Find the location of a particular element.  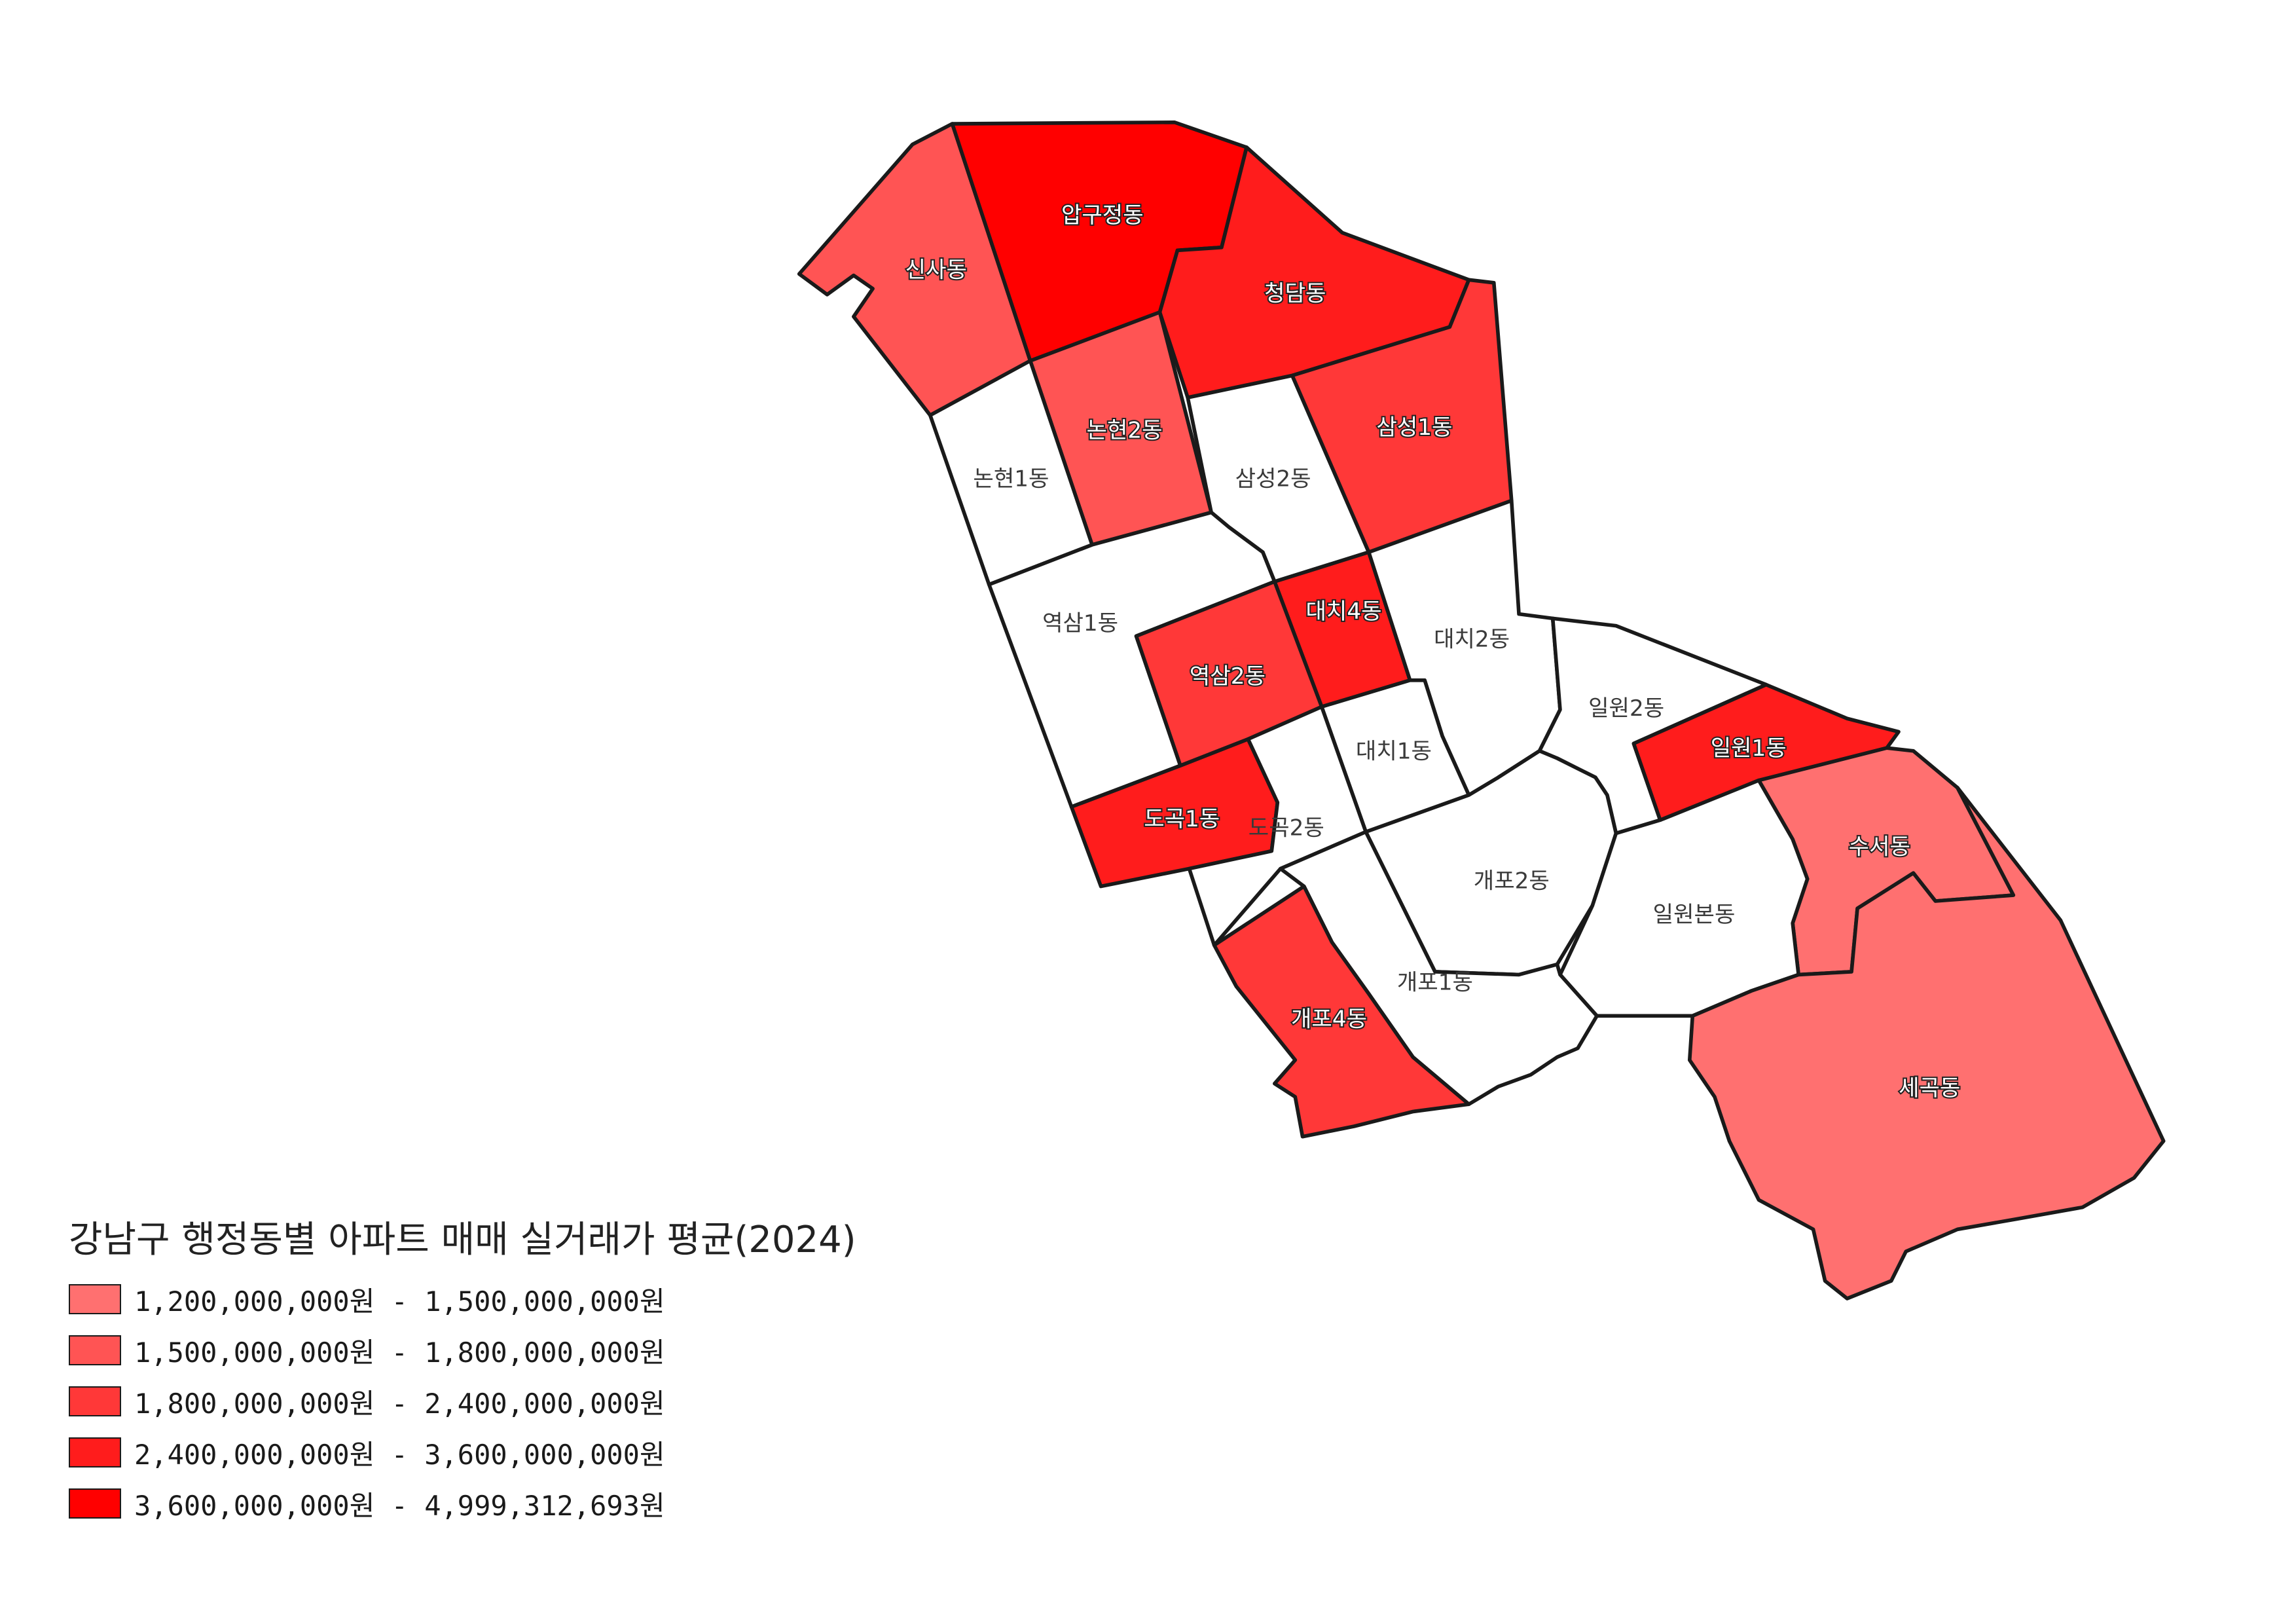

district-label-dogok1: 도곡1동 is located at coordinates (1182, 819).